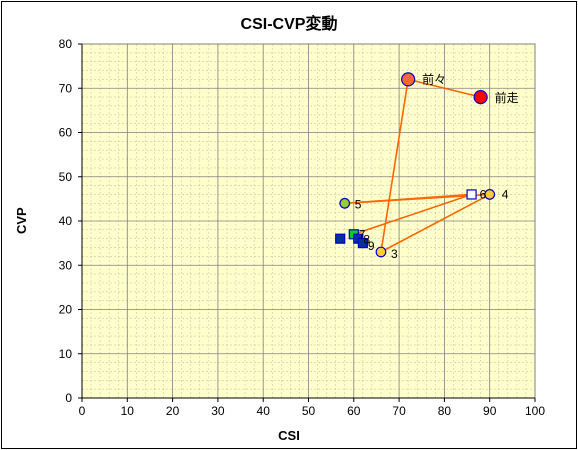  I want to click on data-point-label: 6, so click(483, 194).